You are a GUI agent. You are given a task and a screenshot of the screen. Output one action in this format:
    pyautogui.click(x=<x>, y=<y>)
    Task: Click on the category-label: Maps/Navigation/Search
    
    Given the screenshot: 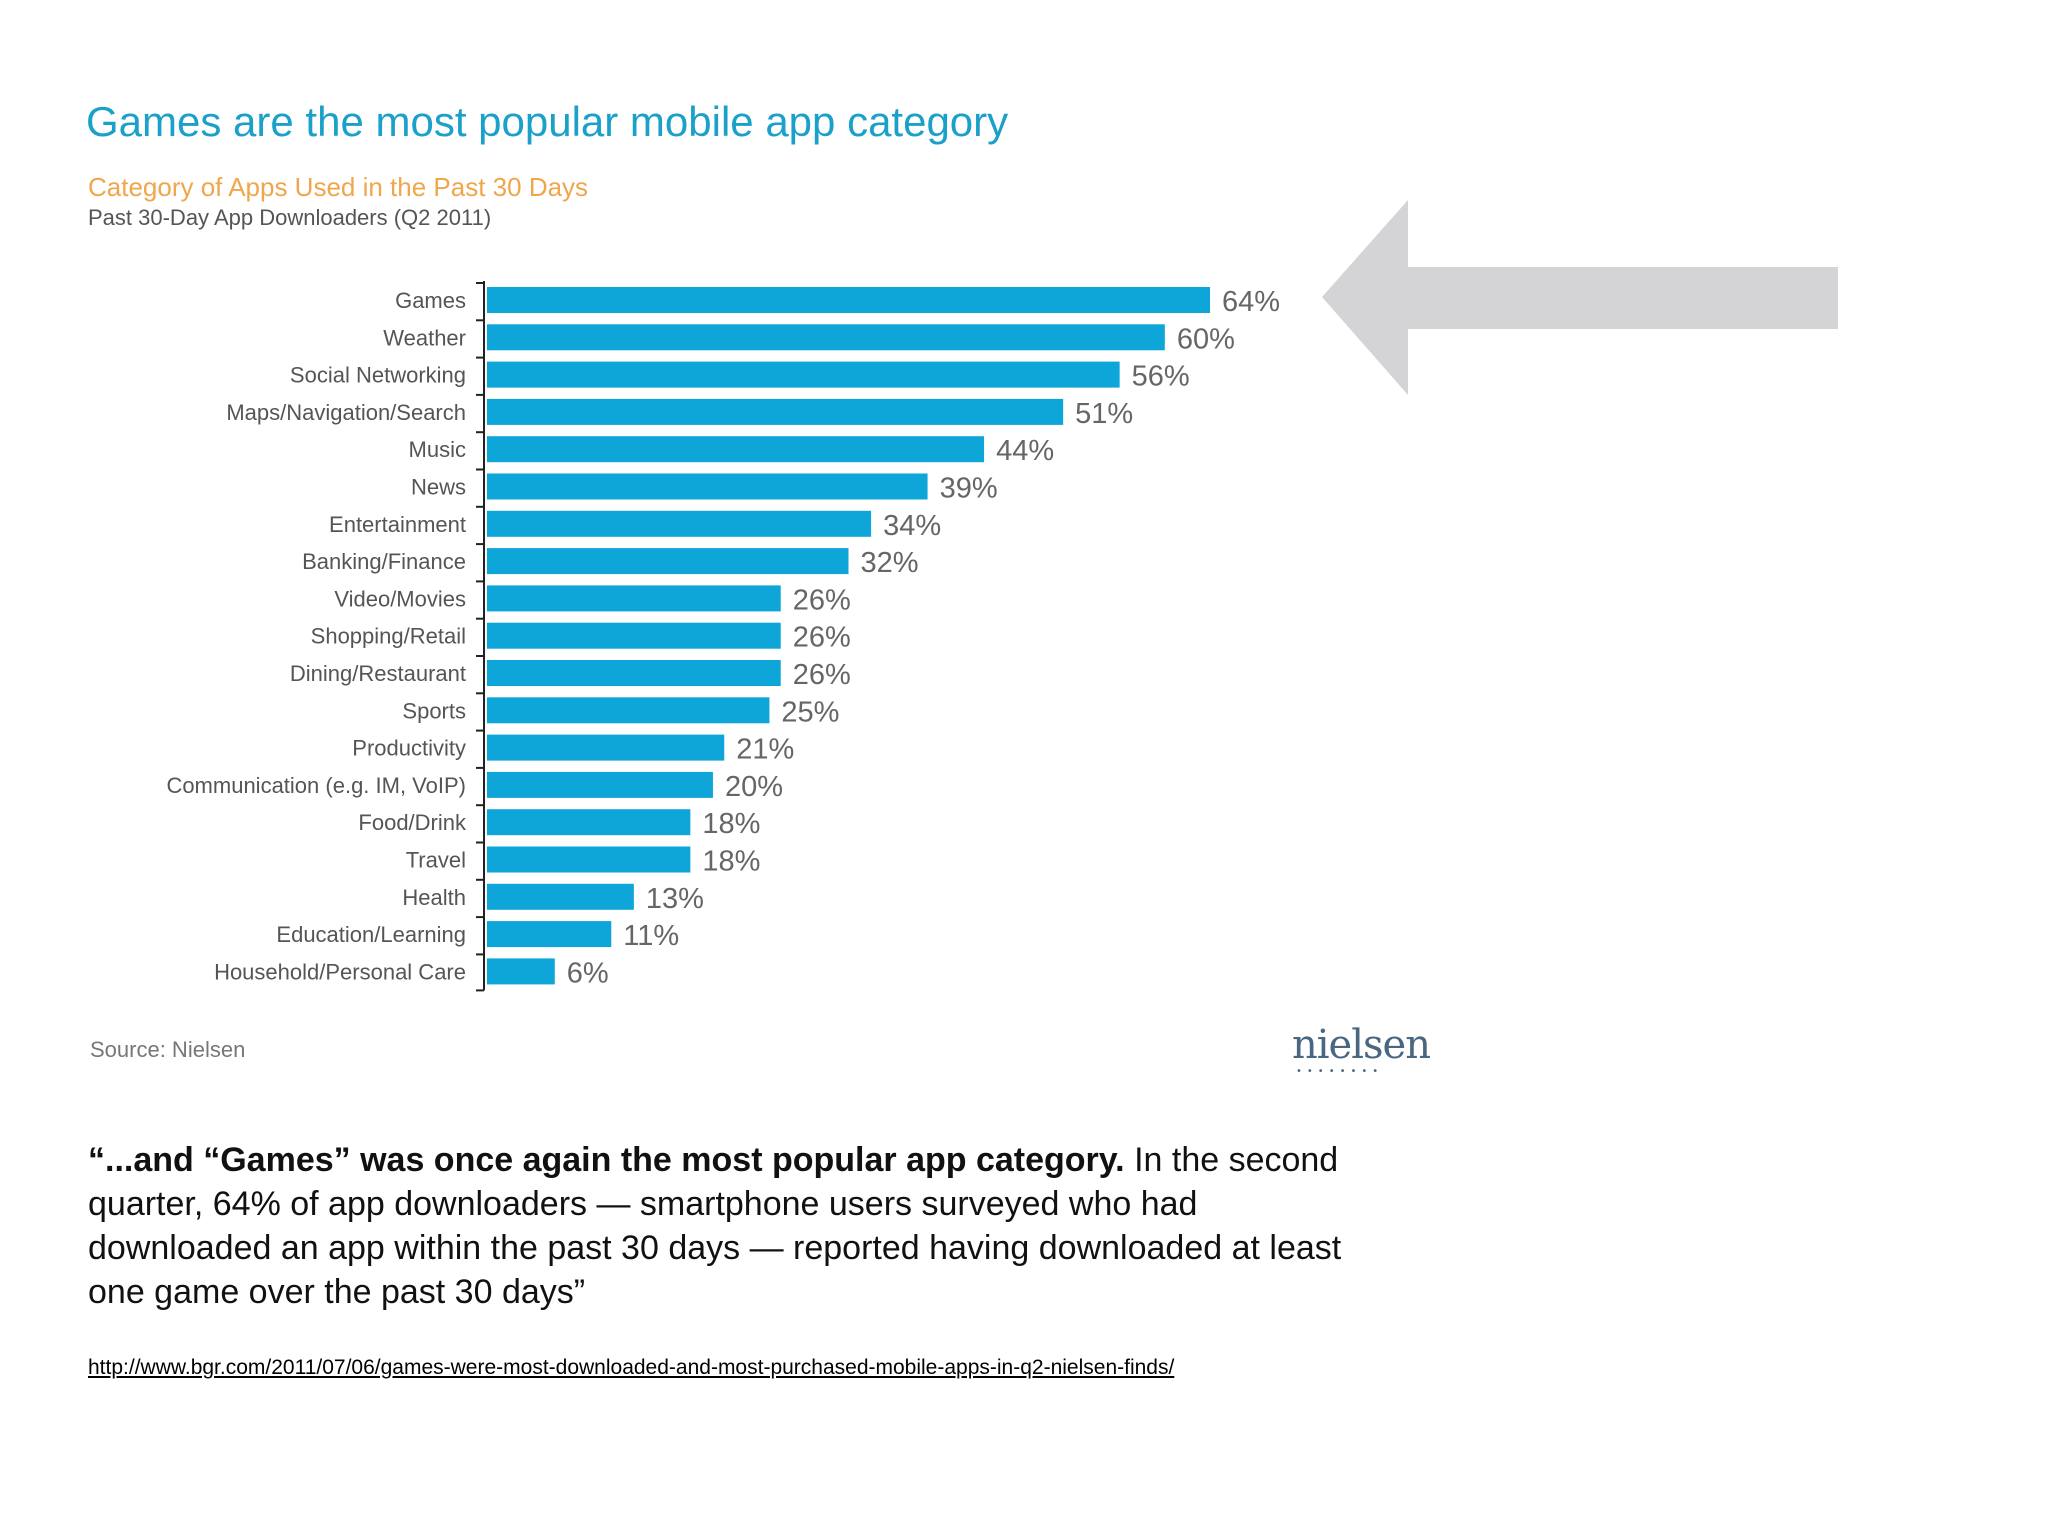 What is the action you would take?
    pyautogui.click(x=346, y=412)
    